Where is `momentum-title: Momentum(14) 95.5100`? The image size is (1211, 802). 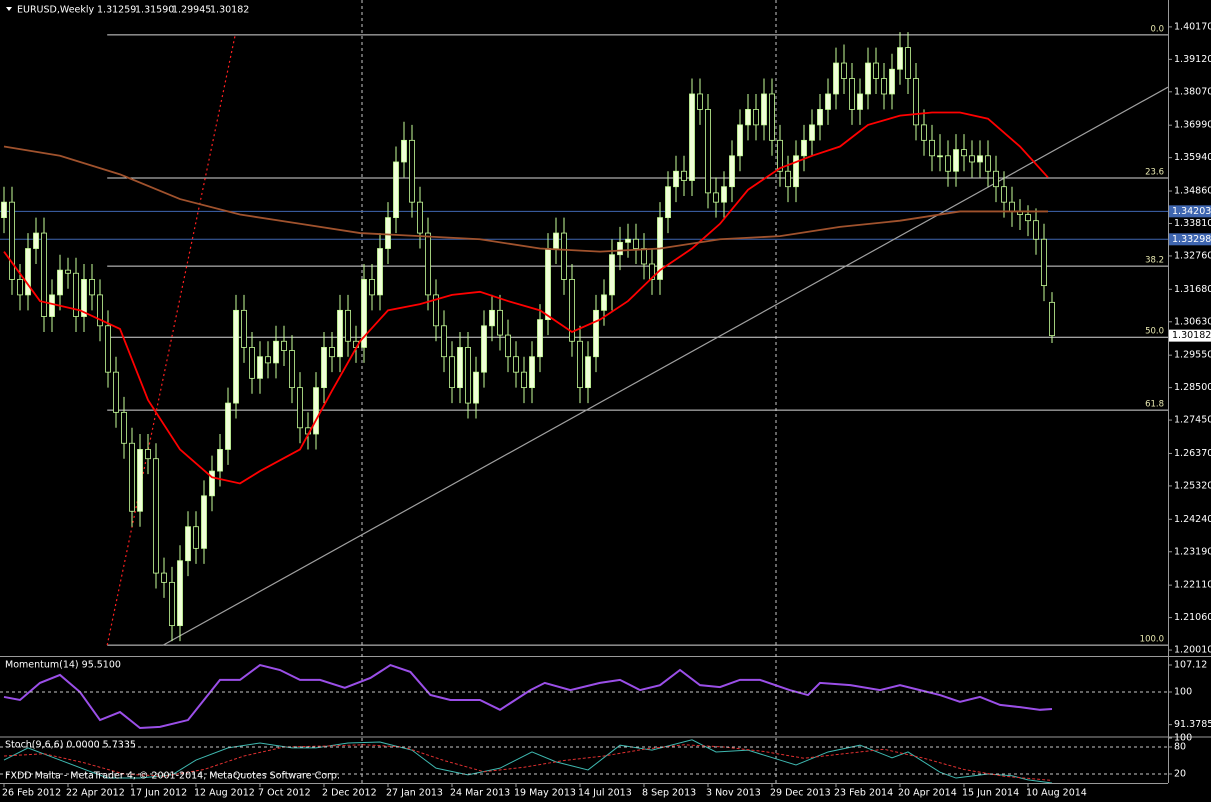
momentum-title: Momentum(14) 95.5100 is located at coordinates (63, 665).